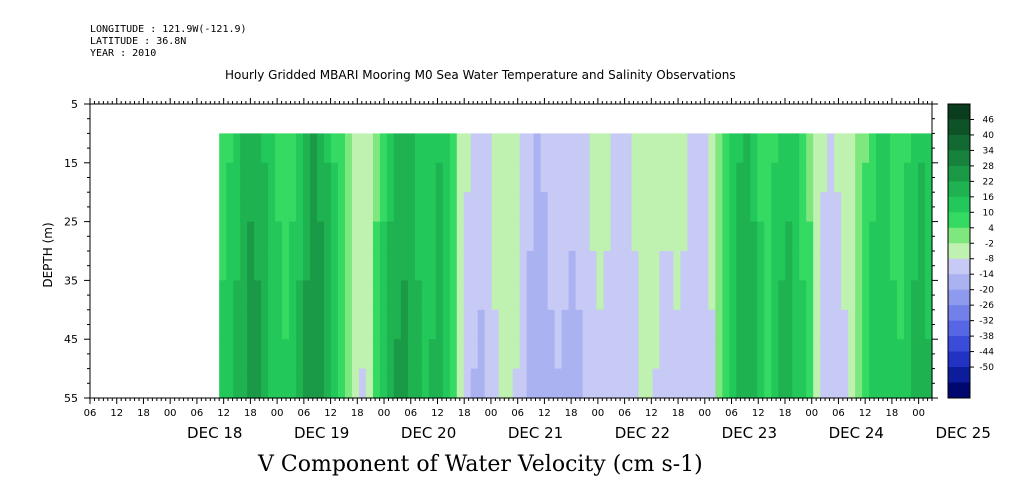 The width and height of the screenshot is (1009, 504). I want to click on y-tick-label: 5, so click(74, 104).